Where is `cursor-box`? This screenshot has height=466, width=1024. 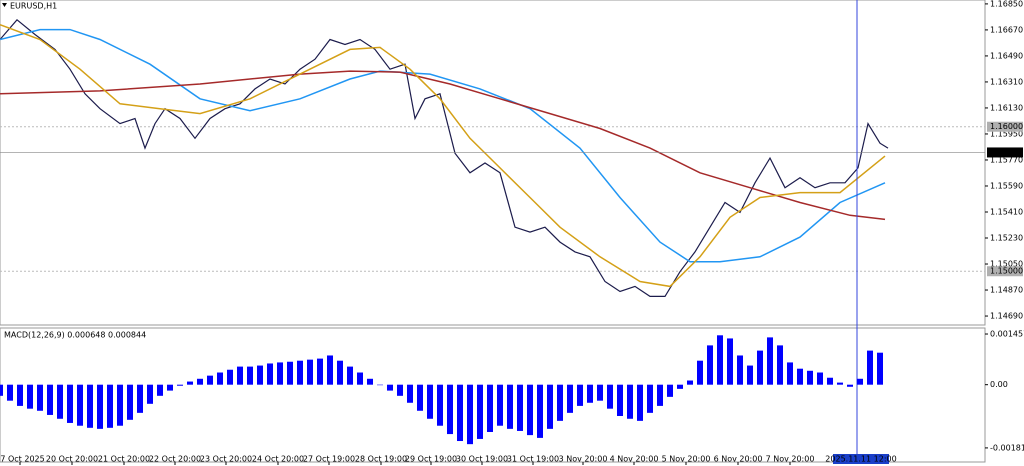
cursor-box is located at coordinates (861, 459).